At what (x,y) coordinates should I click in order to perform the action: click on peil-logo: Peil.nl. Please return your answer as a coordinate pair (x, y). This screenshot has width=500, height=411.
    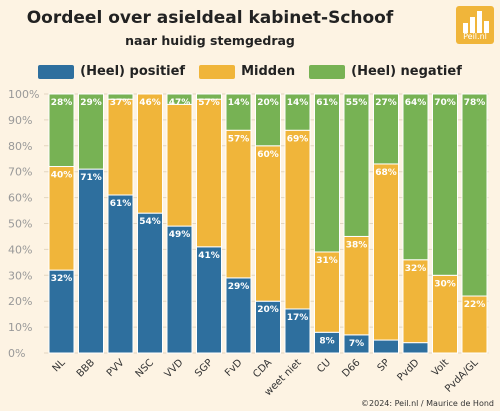
    Looking at the image, I should click on (475, 25).